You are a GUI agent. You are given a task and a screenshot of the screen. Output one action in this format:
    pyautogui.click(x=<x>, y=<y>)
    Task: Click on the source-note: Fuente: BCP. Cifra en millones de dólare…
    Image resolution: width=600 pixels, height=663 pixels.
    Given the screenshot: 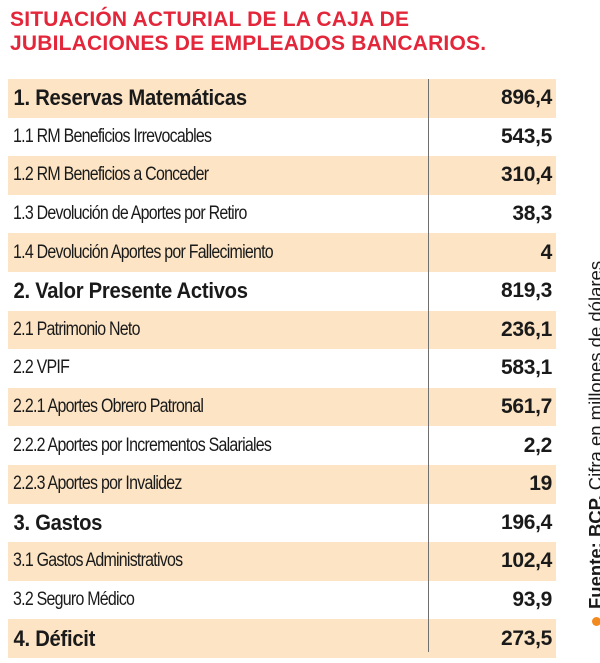 What is the action you would take?
    pyautogui.click(x=592, y=441)
    